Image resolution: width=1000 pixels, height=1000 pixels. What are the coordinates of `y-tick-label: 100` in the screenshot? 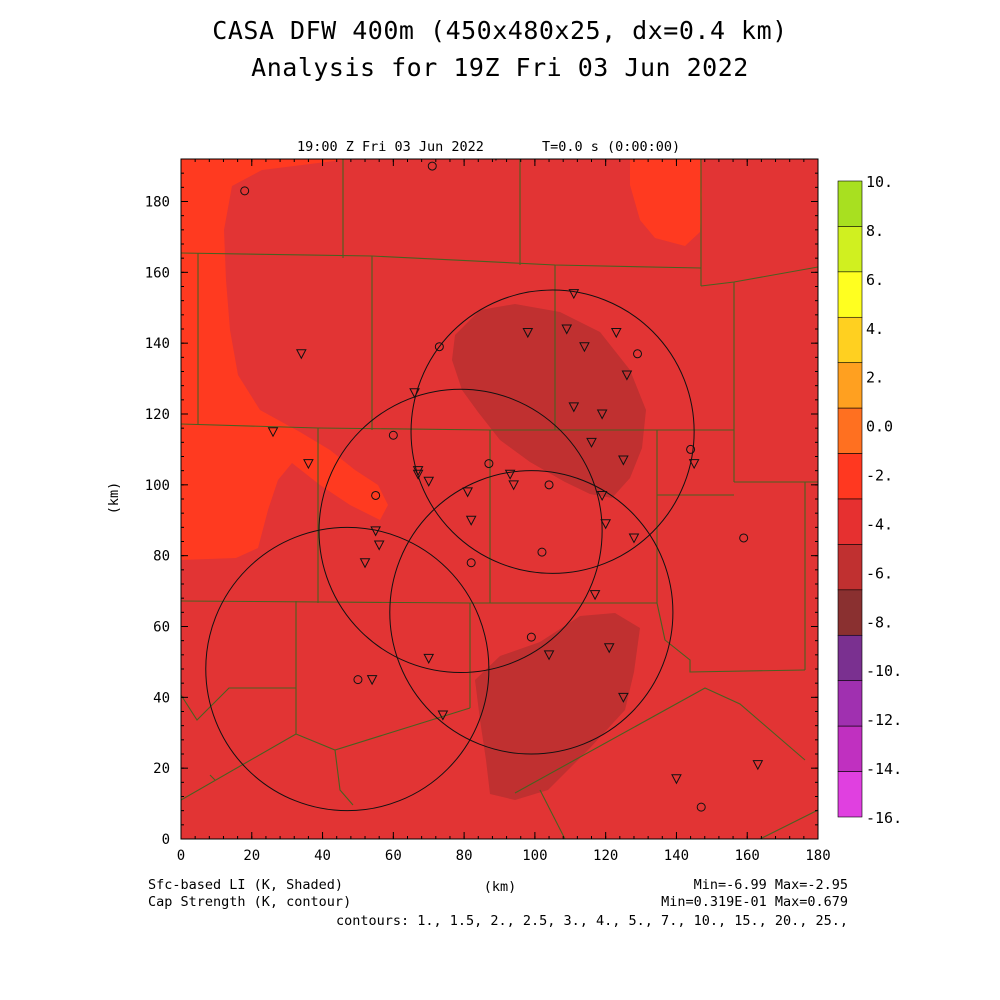 It's located at (157, 486).